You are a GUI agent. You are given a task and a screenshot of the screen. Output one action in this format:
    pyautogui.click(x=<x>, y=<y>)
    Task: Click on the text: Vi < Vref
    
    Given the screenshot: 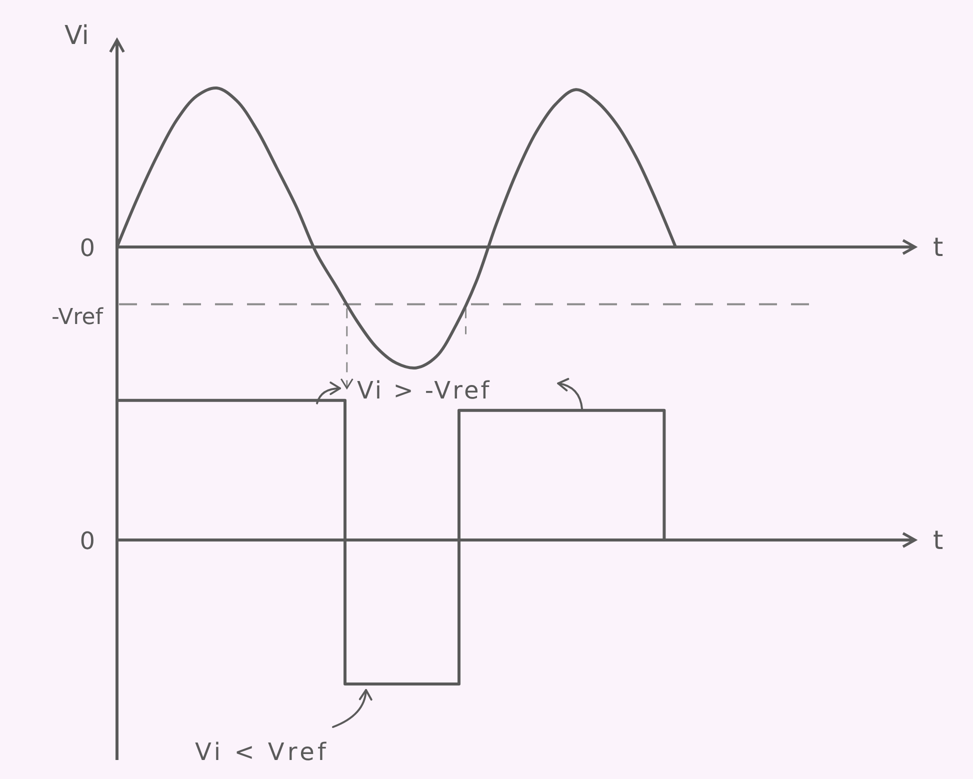 What is the action you would take?
    pyautogui.click(x=262, y=752)
    